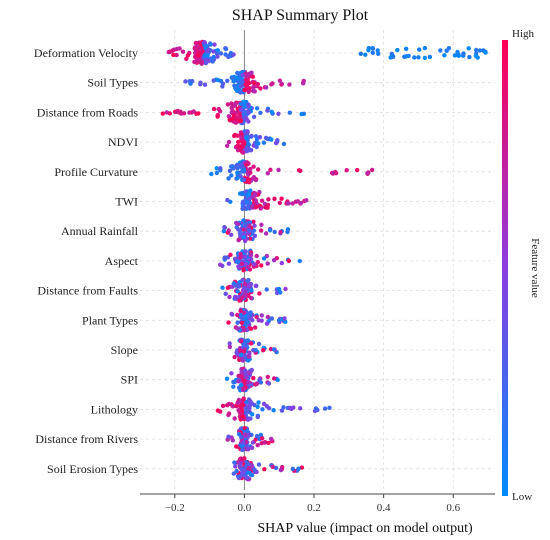  Describe the element at coordinates (124, 350) in the screenshot. I see `feature-label: Slope` at that location.